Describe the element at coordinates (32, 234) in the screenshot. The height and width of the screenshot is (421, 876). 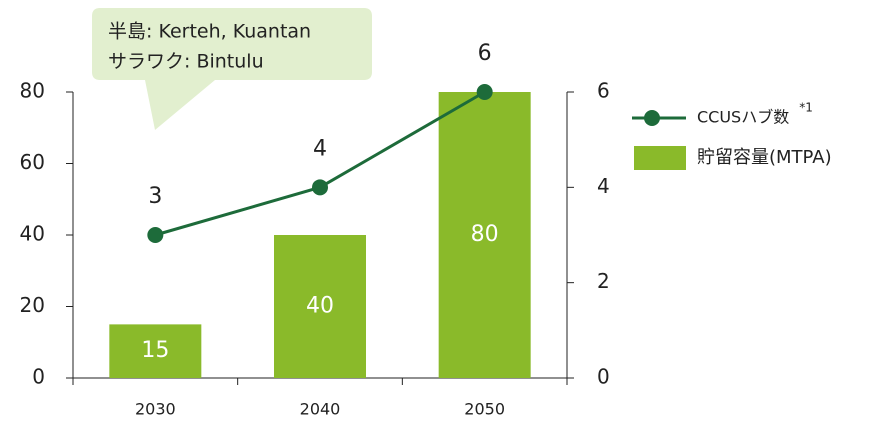
I see `y-tick-label: 40` at that location.